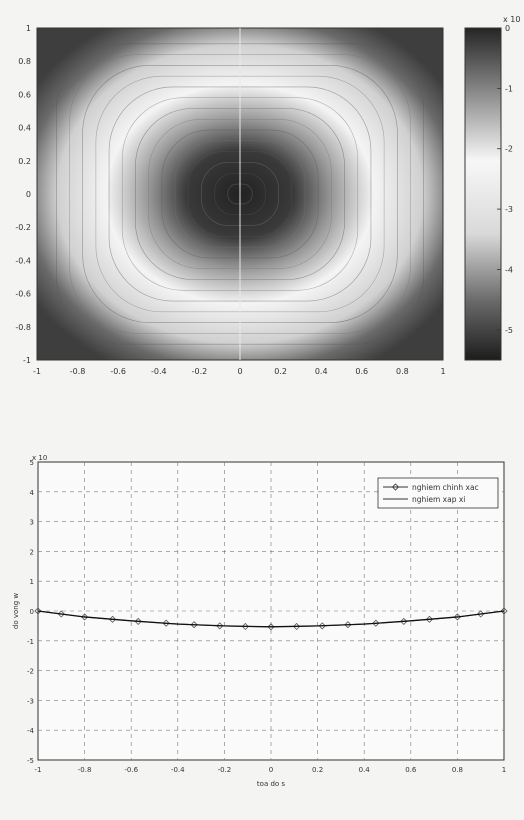 The height and width of the screenshot is (820, 524). Describe the element at coordinates (32, 463) in the screenshot. I see `y-tick-label: 5` at that location.